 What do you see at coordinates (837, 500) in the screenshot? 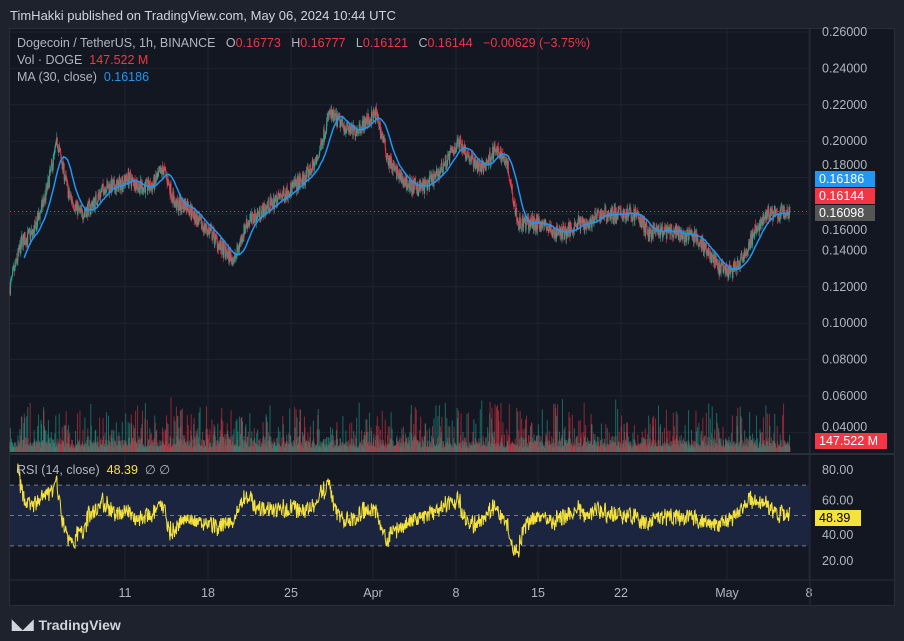
I see `rsi-tick: 60.00` at bounding box center [837, 500].